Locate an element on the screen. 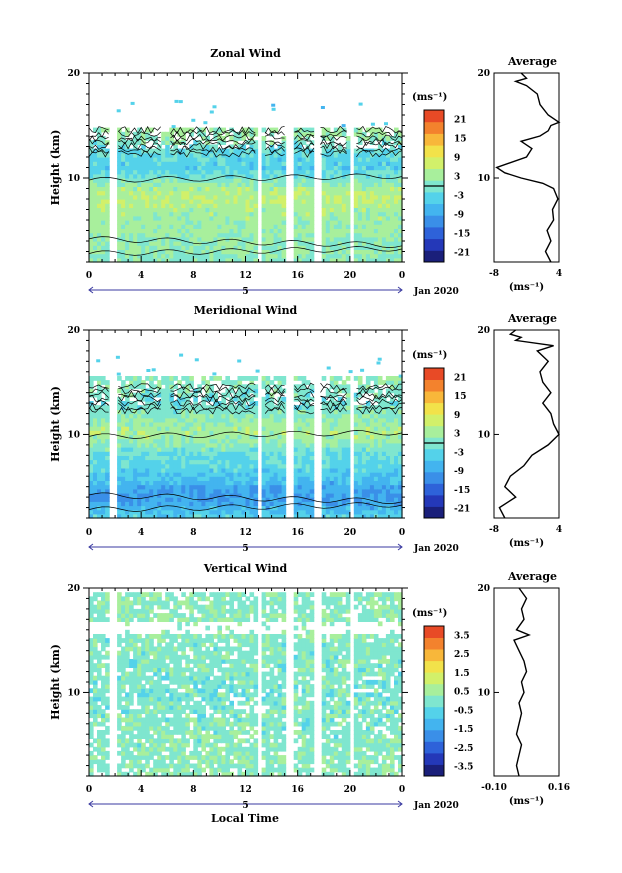  colorbar-swatch is located at coordinates (434, 197).